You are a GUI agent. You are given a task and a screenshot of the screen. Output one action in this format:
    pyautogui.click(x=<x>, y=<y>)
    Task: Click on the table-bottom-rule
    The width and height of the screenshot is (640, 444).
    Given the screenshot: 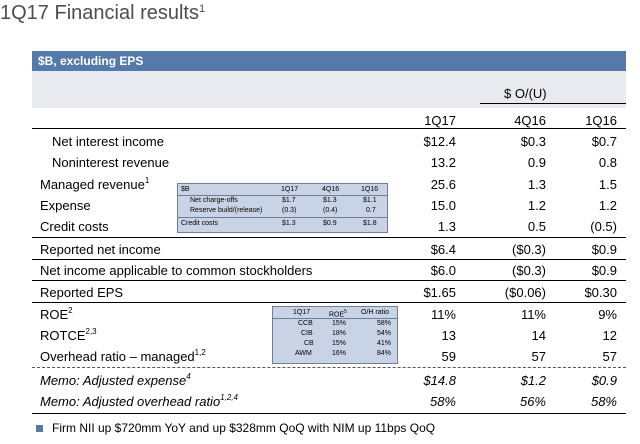 What is the action you would take?
    pyautogui.click(x=329, y=413)
    